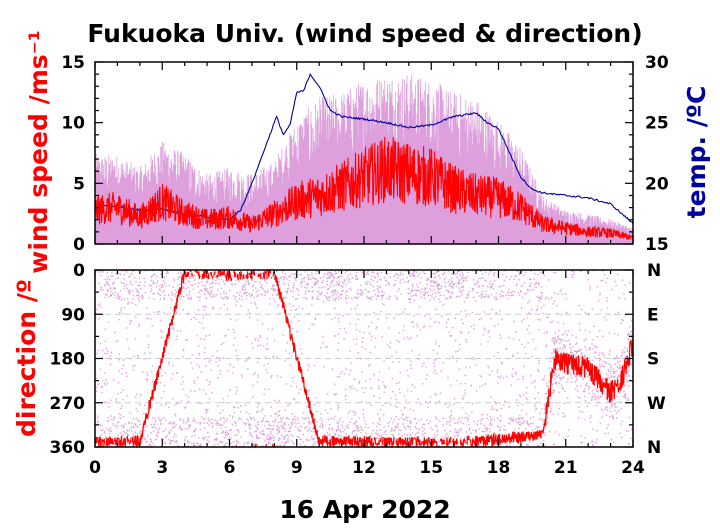 This screenshot has width=720, height=530. Describe the element at coordinates (68, 404) in the screenshot. I see `direction-tick-label: 270` at that location.